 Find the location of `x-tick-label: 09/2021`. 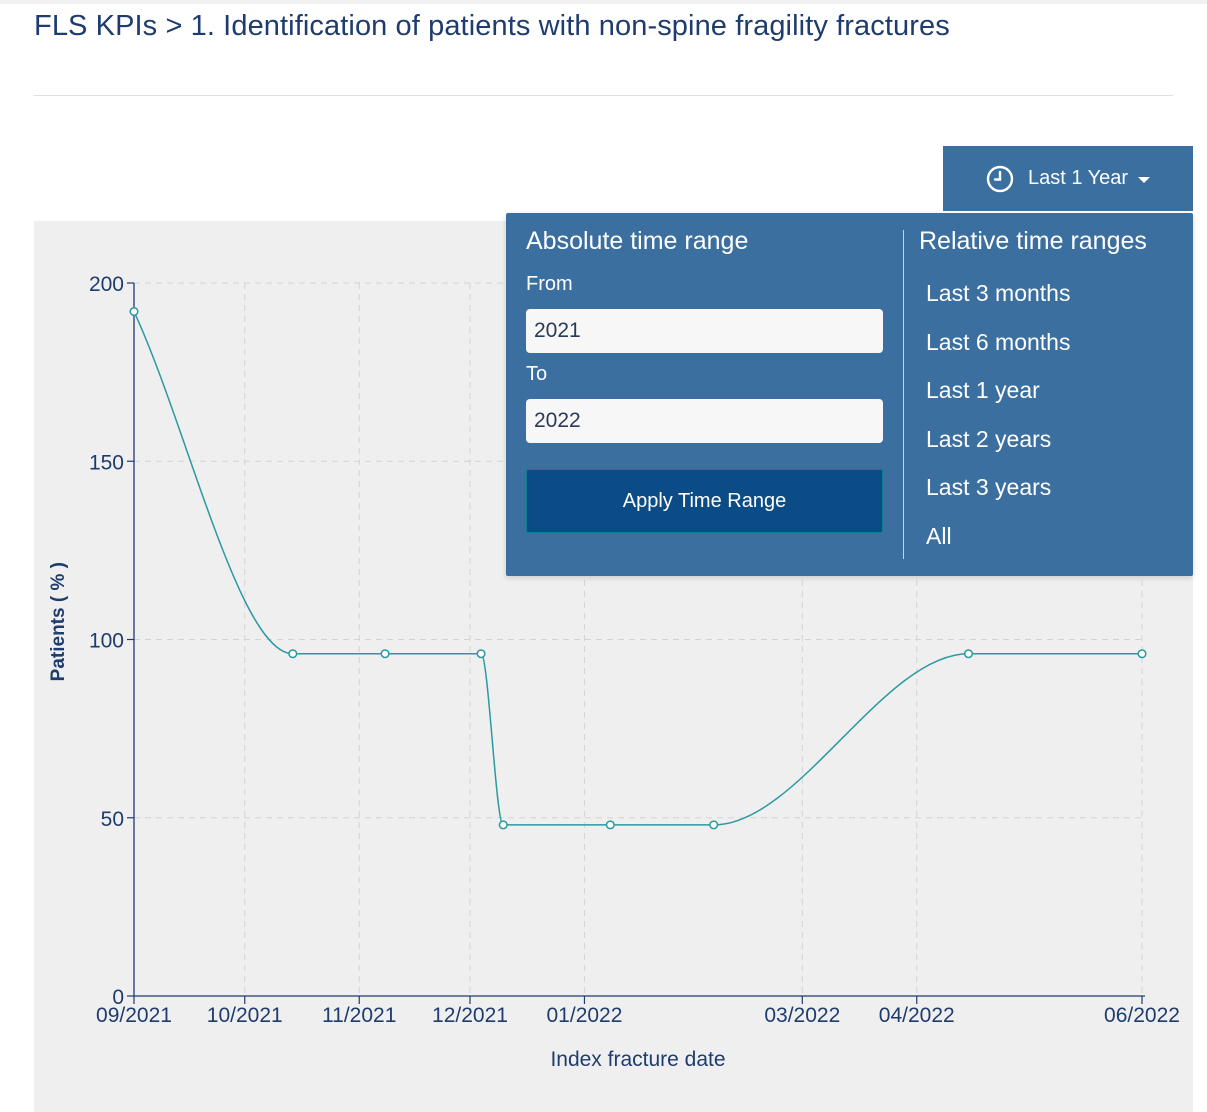

x-tick-label: 09/2021 is located at coordinates (134, 1015).